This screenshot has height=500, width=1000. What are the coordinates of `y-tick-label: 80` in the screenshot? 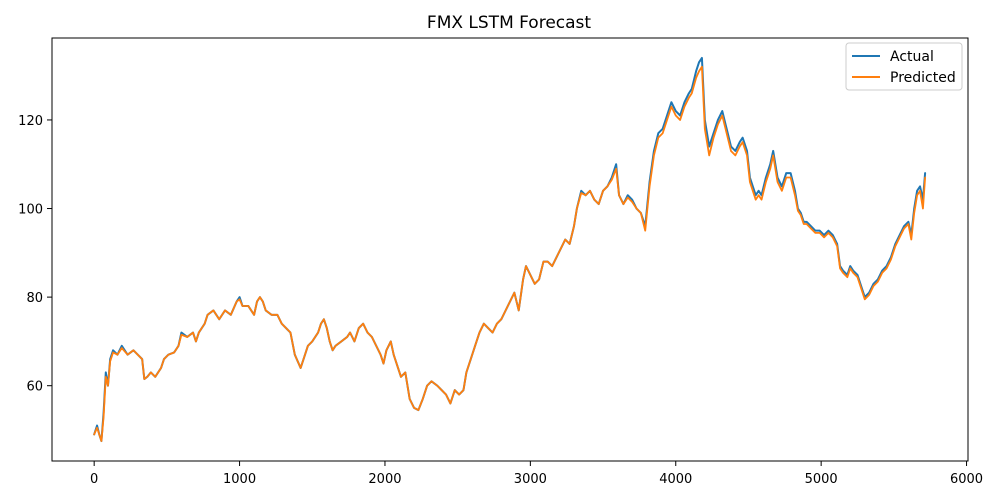 It's located at (34, 298).